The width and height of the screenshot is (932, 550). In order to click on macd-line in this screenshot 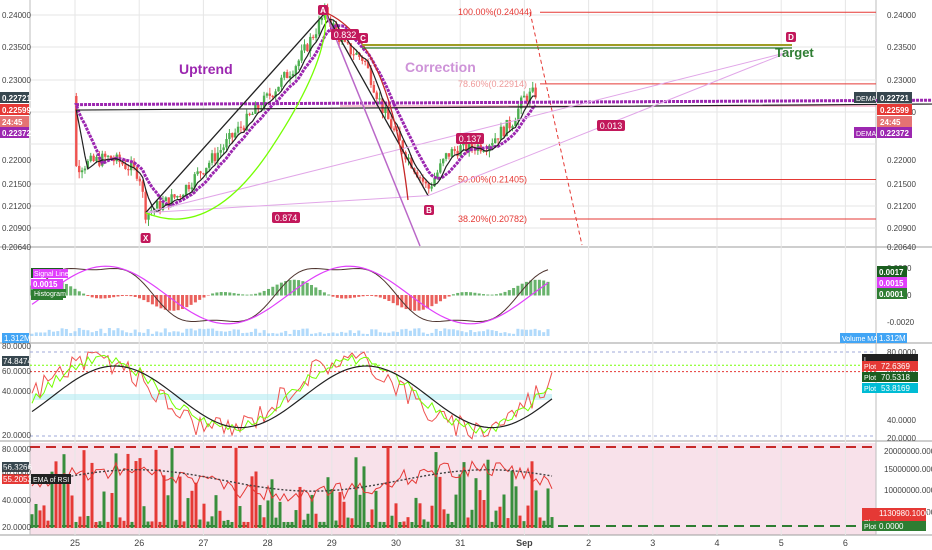, I will do `click(290, 295)`.